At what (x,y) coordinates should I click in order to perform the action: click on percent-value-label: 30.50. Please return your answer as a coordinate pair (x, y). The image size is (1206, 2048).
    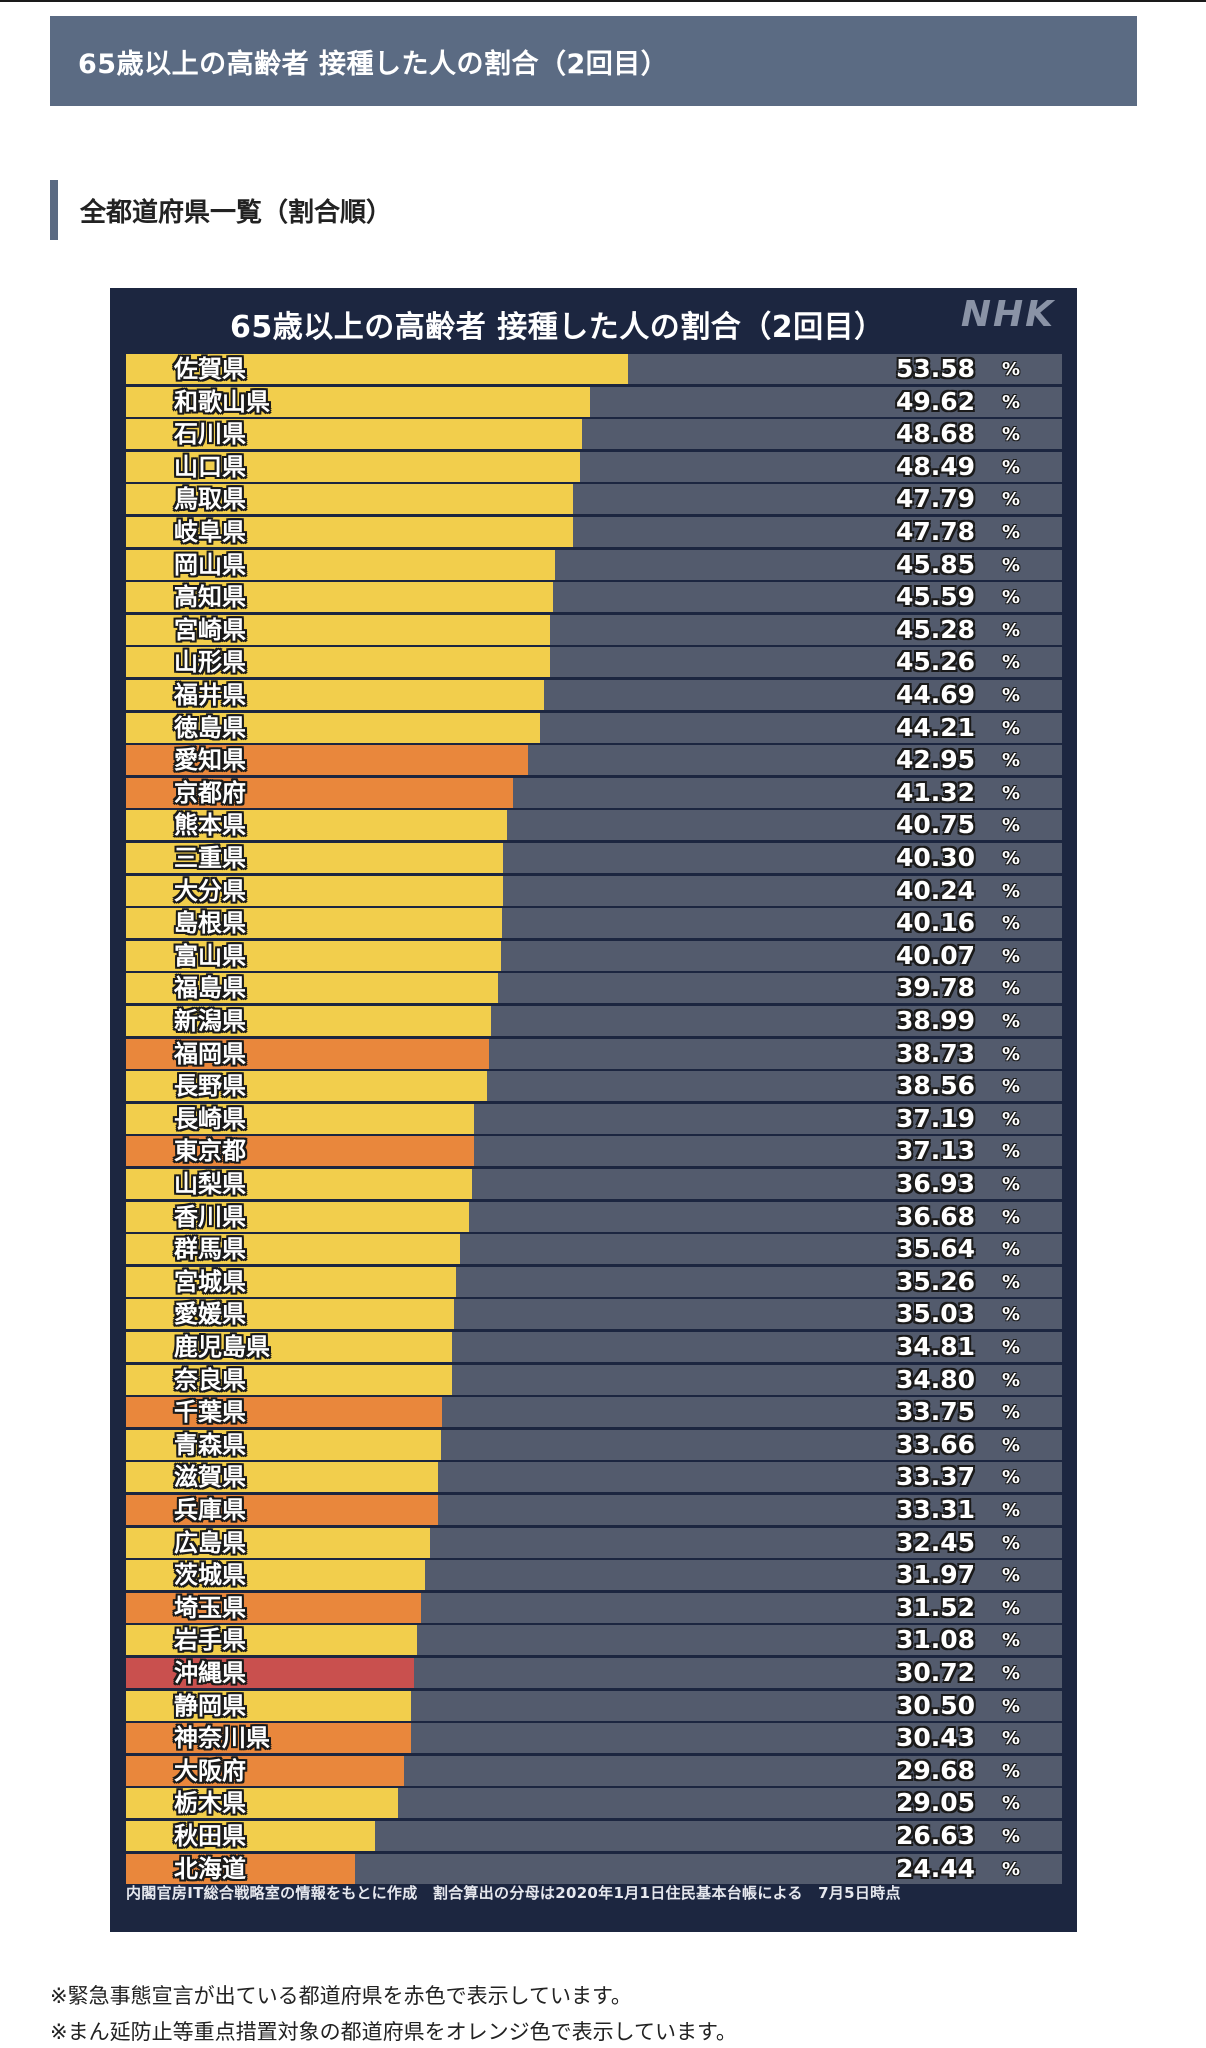
    Looking at the image, I should click on (936, 1705).